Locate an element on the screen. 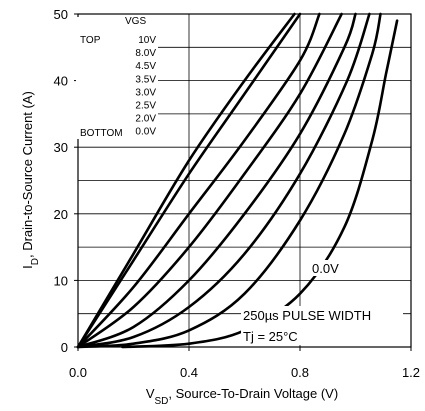 The height and width of the screenshot is (411, 425). x-tick-label: 1.2 is located at coordinates (411, 372).